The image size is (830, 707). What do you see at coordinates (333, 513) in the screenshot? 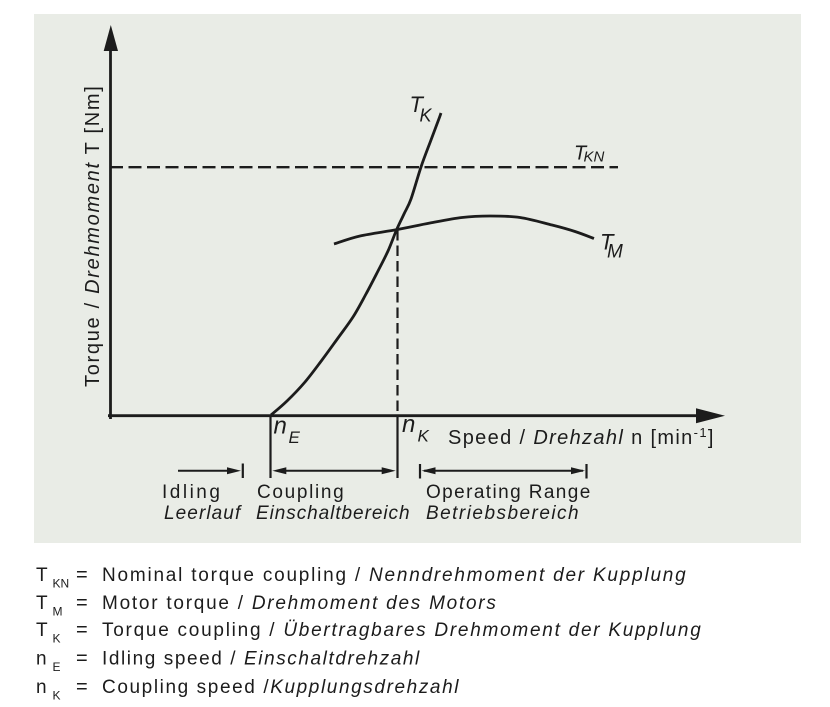
I see `svg-text: Einschaltbereich` at bounding box center [333, 513].